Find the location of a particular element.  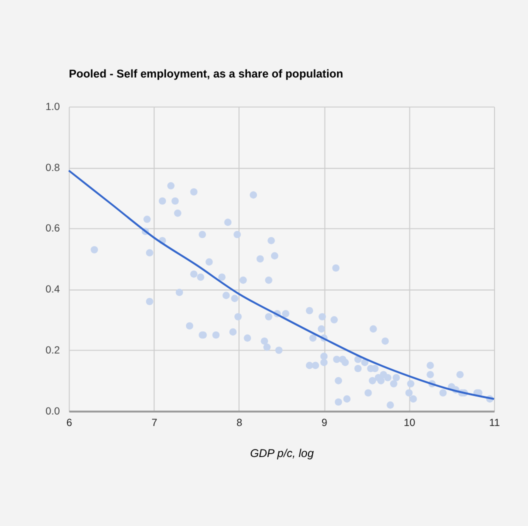

chart-title: Pooled - Self employment, as a share of population is located at coordinates (206, 74).